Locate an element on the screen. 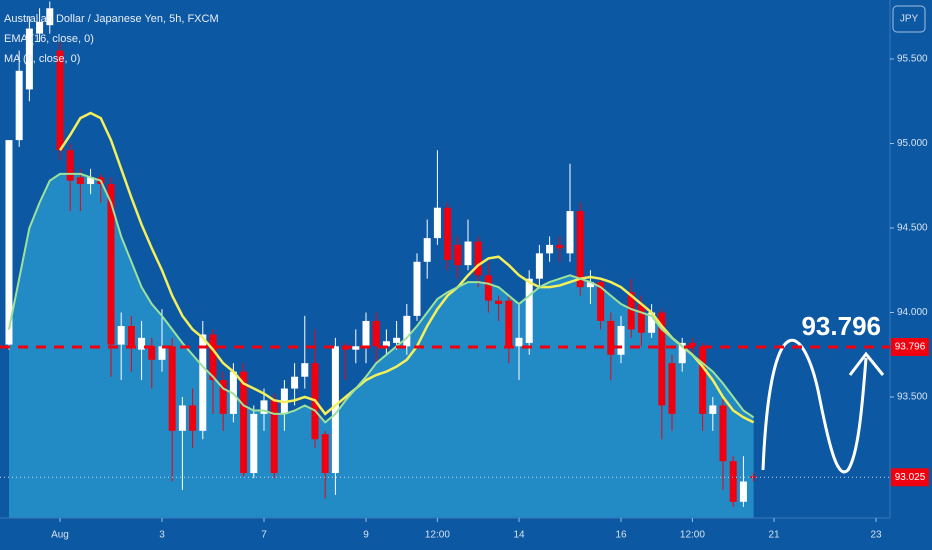 The image size is (932, 550). price-label: 93.025 is located at coordinates (910, 477).